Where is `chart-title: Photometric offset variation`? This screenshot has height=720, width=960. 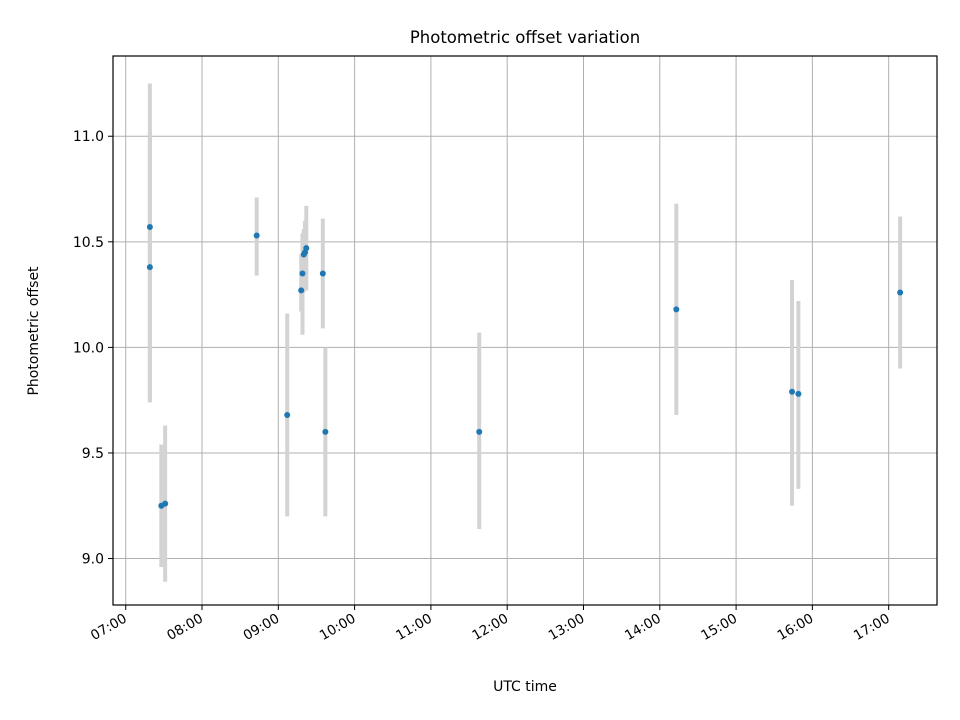 chart-title: Photometric offset variation is located at coordinates (525, 37).